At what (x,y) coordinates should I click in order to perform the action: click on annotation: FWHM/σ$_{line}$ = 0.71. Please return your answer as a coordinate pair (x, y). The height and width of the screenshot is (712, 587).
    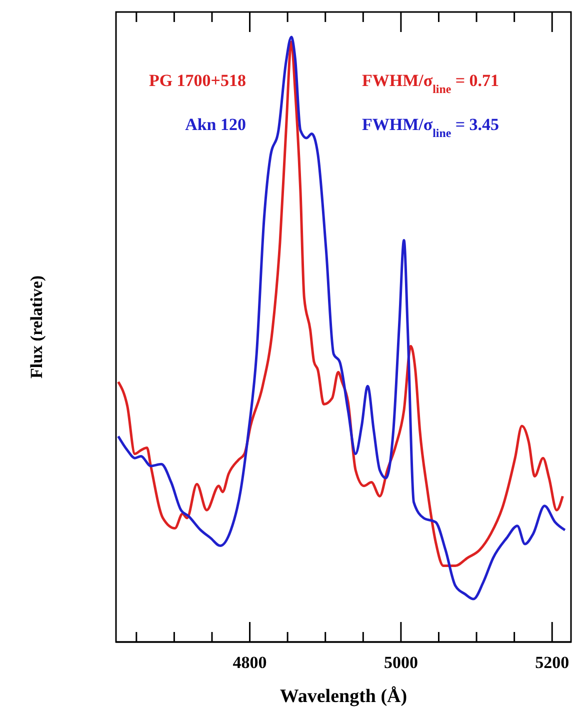
    Looking at the image, I should click on (431, 83).